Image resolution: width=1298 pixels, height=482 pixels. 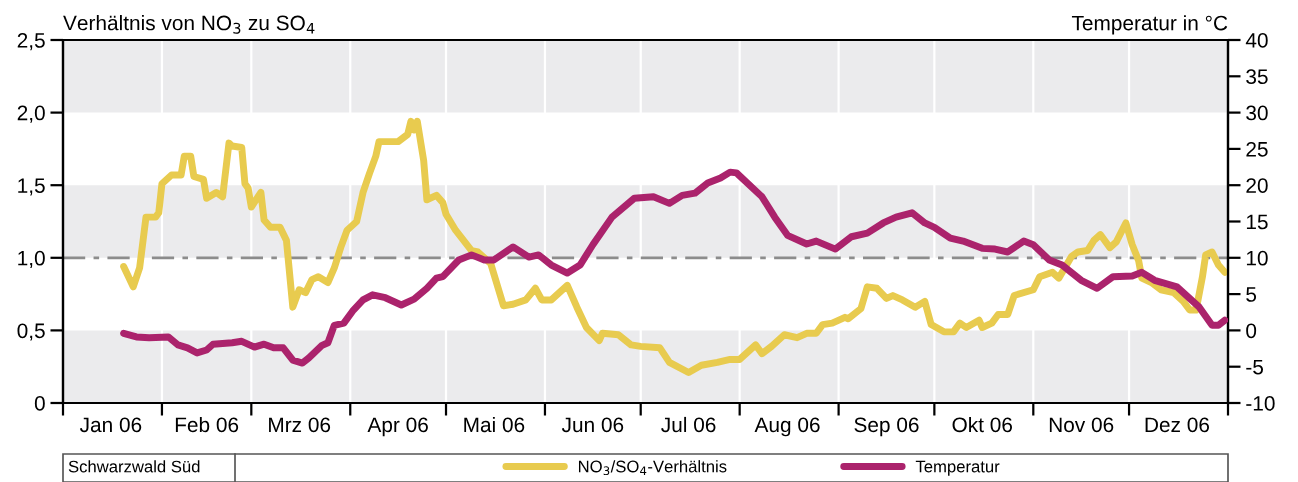 What do you see at coordinates (1257, 258) in the screenshot?
I see `y2-tick-label: 10` at bounding box center [1257, 258].